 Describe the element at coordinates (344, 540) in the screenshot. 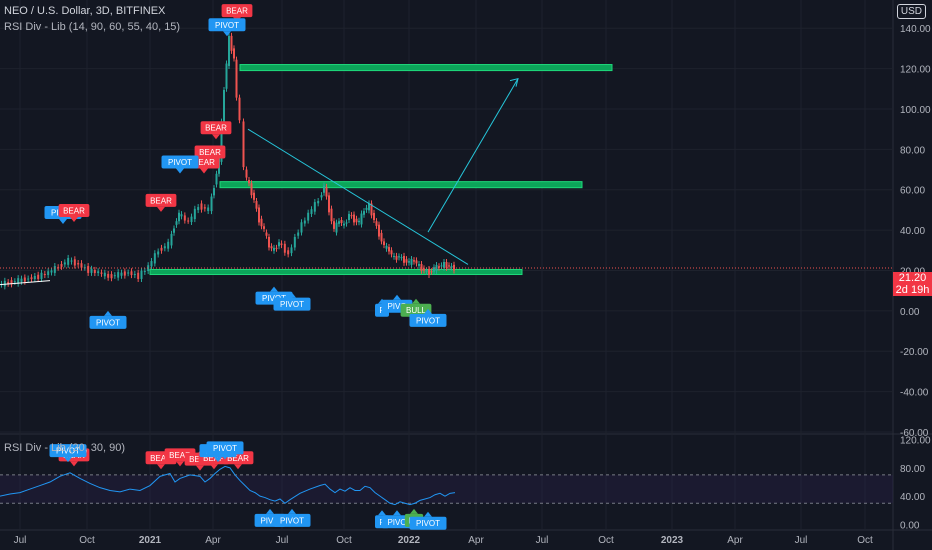

I see `x-tick-label: Oct` at that location.